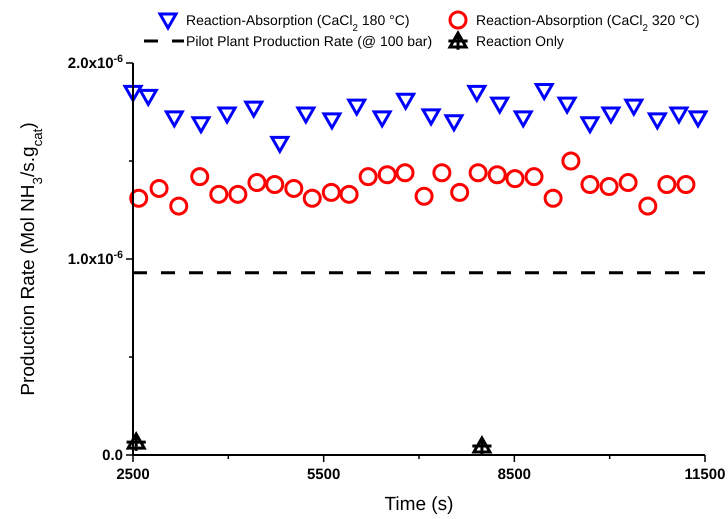 The width and height of the screenshot is (728, 519). What do you see at coordinates (705, 474) in the screenshot?
I see `x-tick-label: 11500` at bounding box center [705, 474].